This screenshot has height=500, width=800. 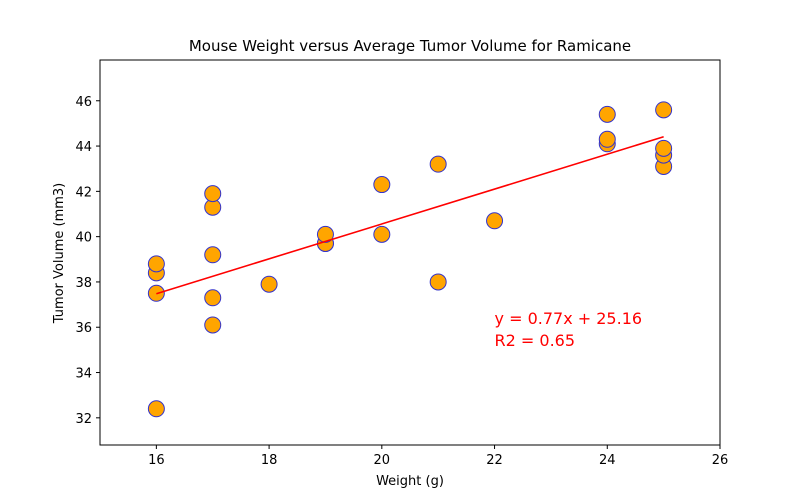 What do you see at coordinates (156, 460) in the screenshot?
I see `x-tick-label: 16` at bounding box center [156, 460].